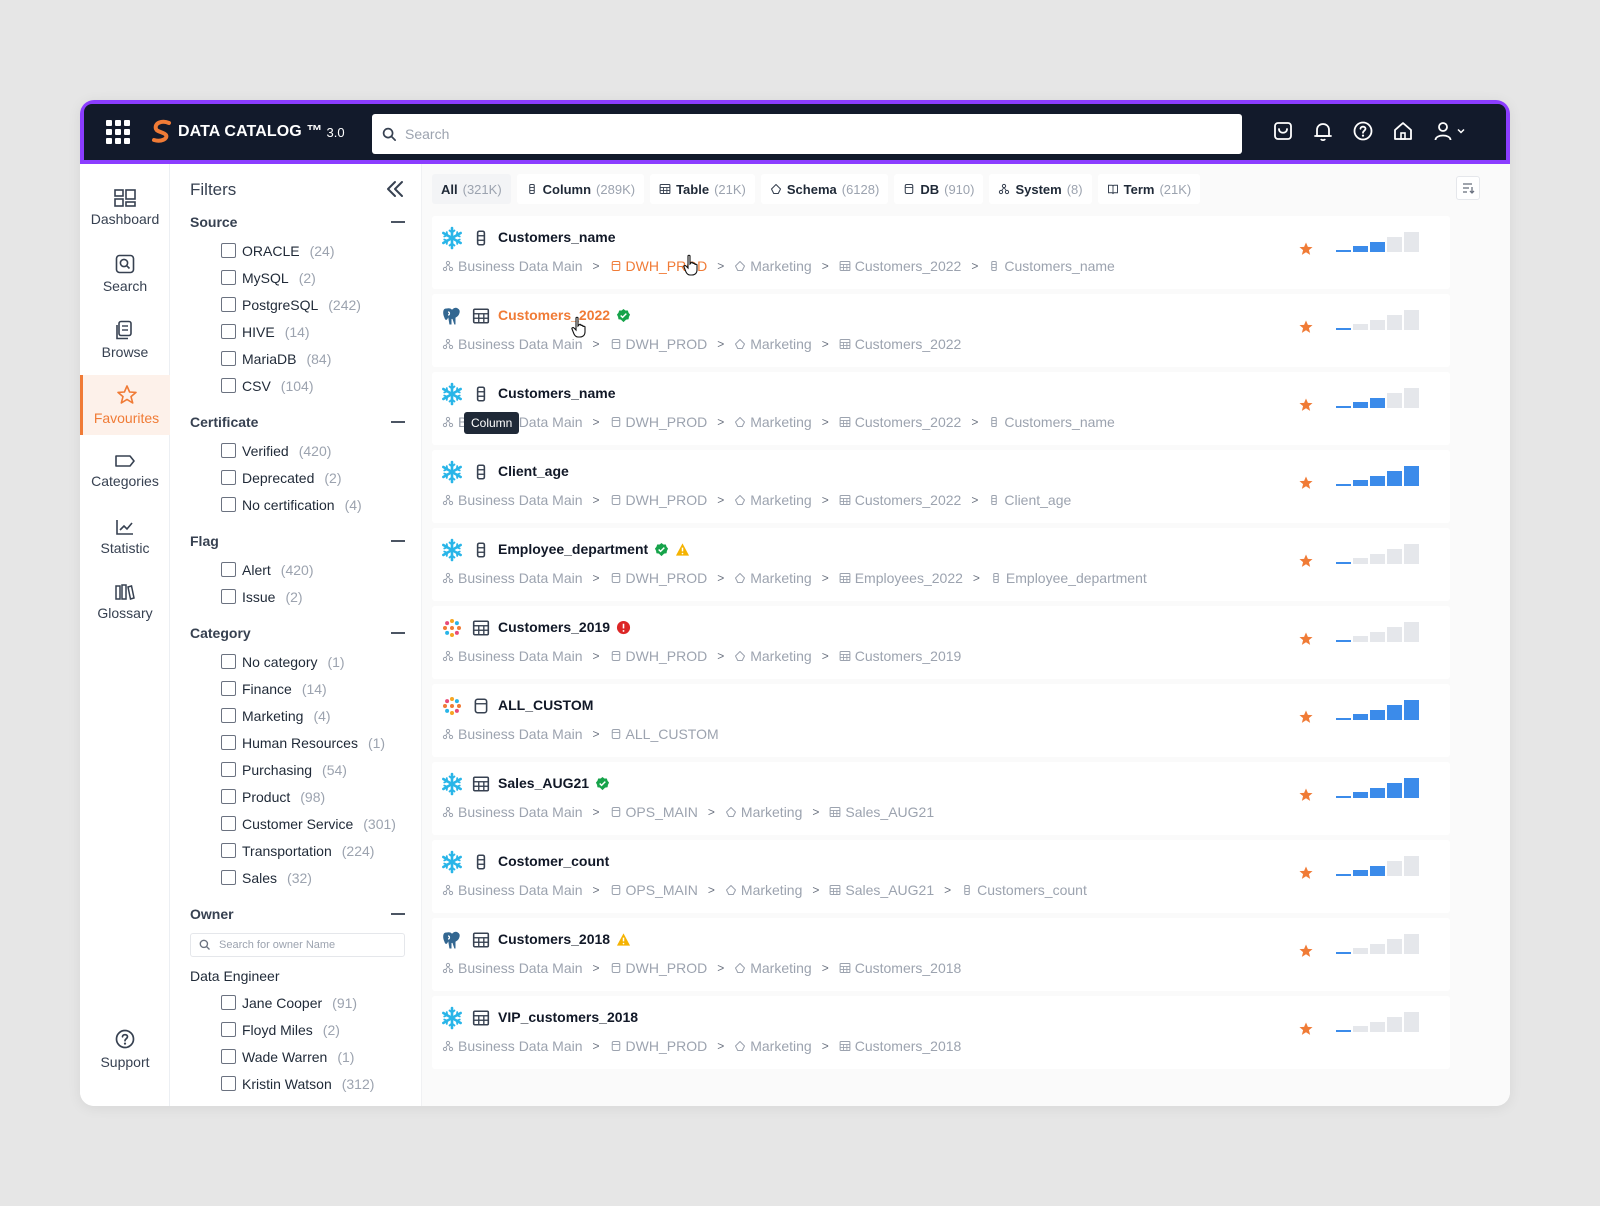  Describe the element at coordinates (881, 812) in the screenshot. I see `breadcrumb-item: Sales_AUG21` at that location.